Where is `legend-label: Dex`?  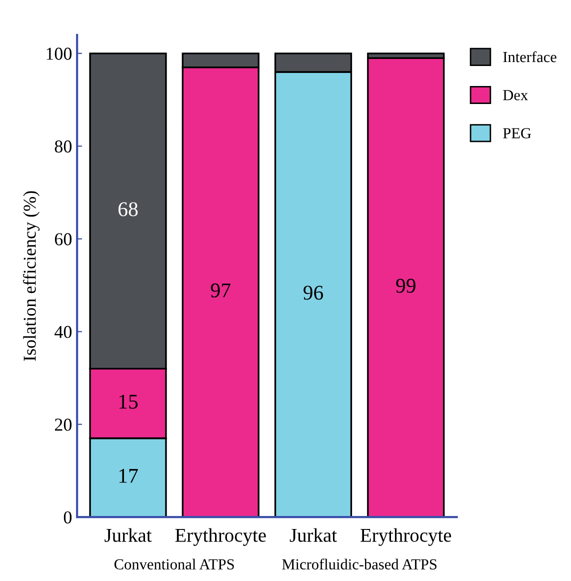
legend-label: Dex is located at coordinates (515, 95).